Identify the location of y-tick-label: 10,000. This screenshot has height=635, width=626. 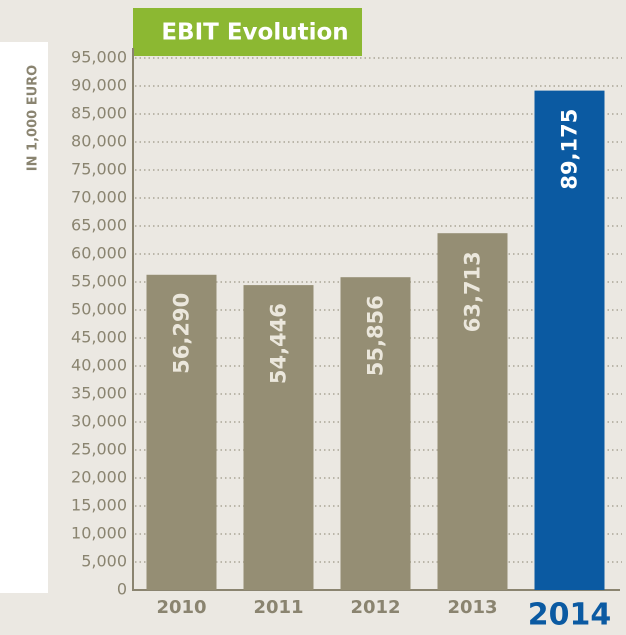
(99, 533).